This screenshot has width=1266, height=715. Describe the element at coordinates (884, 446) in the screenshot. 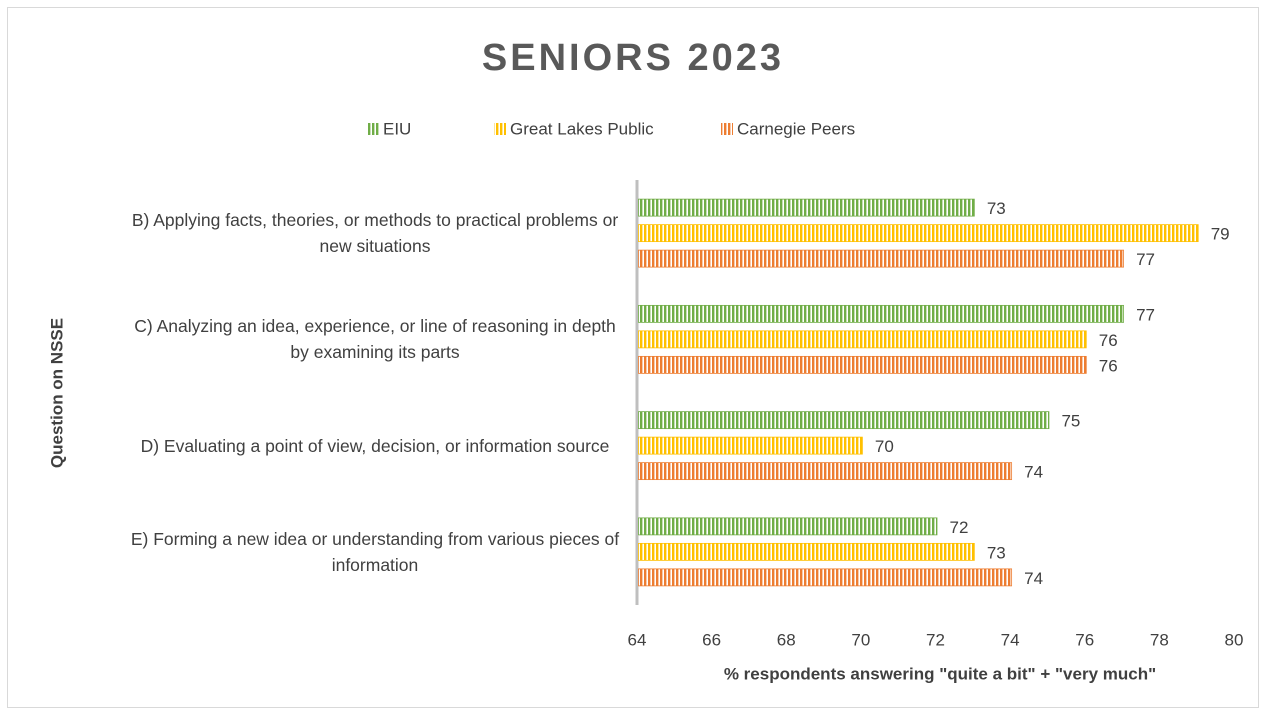

I see `data-label: 70` at that location.